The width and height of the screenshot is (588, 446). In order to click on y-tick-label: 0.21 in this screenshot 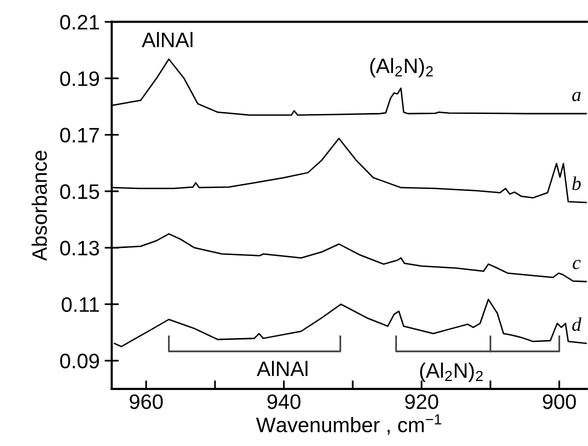, I will do `click(79, 22)`.